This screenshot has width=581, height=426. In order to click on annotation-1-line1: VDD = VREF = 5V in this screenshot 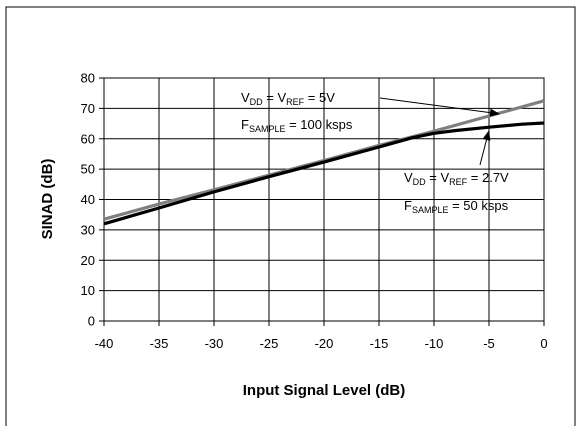, I will do `click(288, 98)`.